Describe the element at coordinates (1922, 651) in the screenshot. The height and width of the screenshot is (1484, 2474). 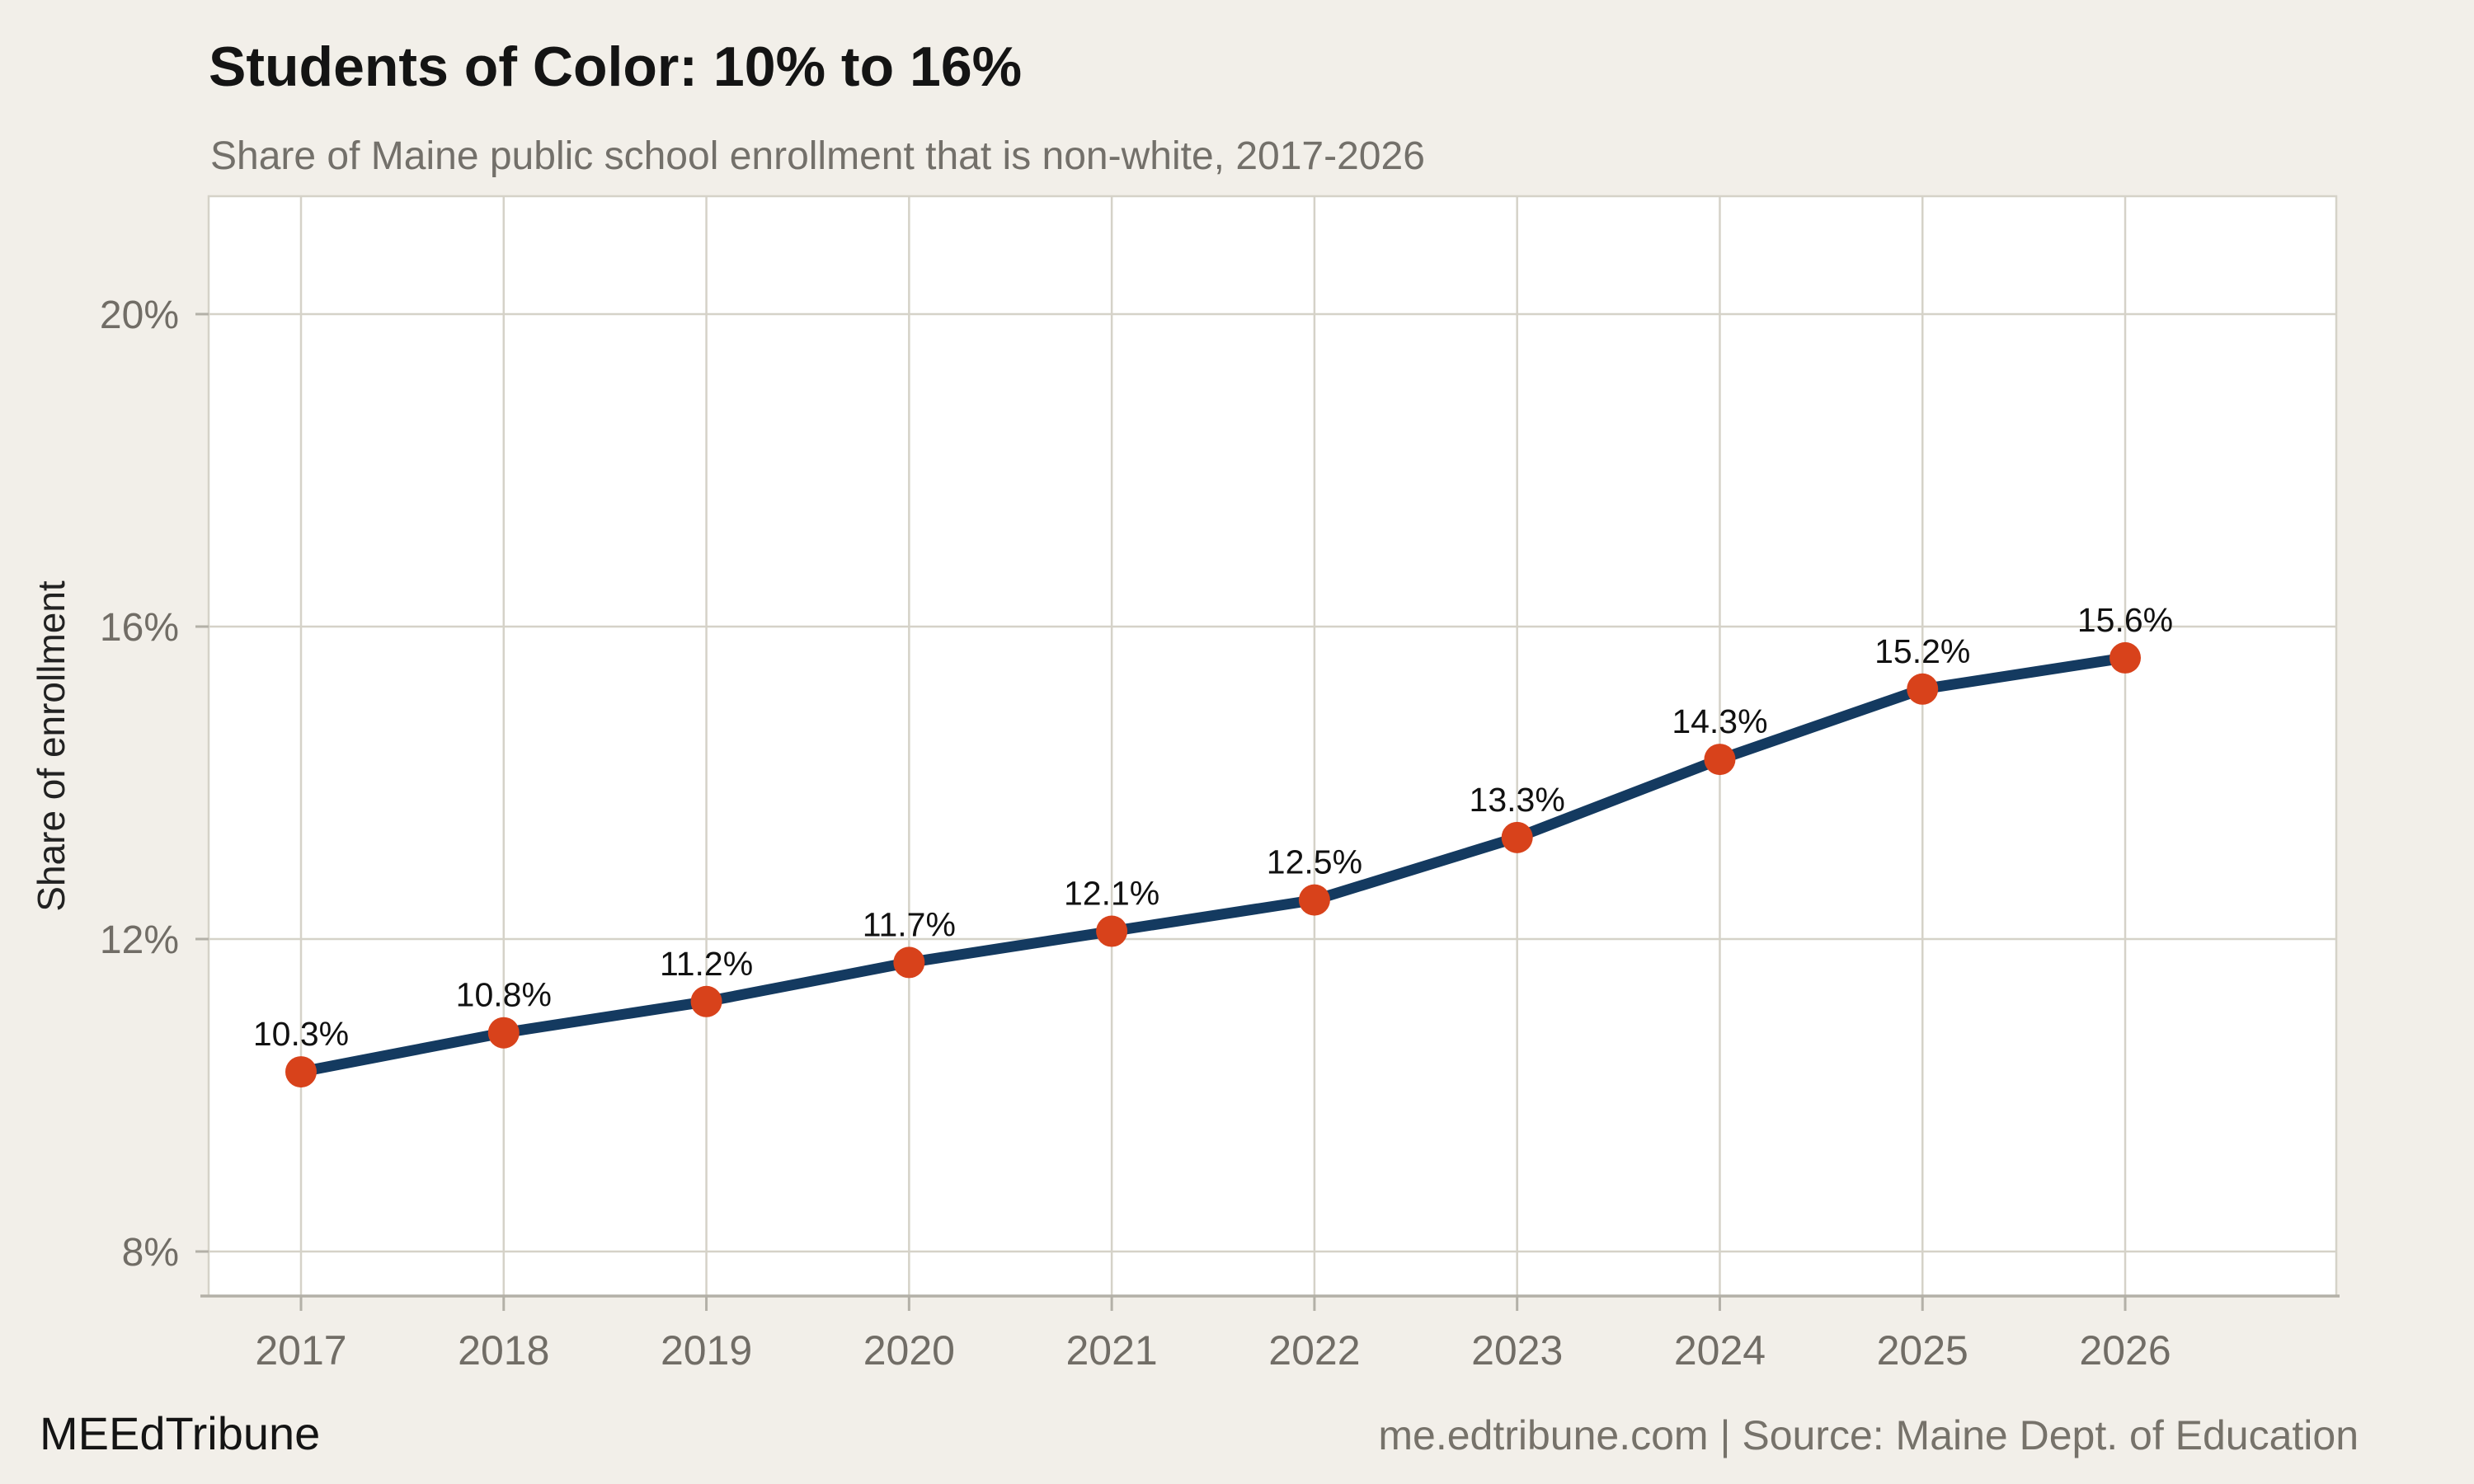
I see `data-point-label: 15.2%` at that location.